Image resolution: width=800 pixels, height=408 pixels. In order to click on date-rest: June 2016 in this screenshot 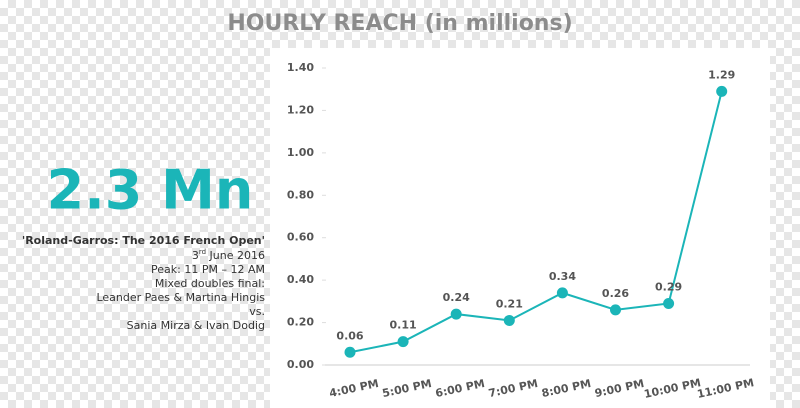, I will do `click(237, 255)`.